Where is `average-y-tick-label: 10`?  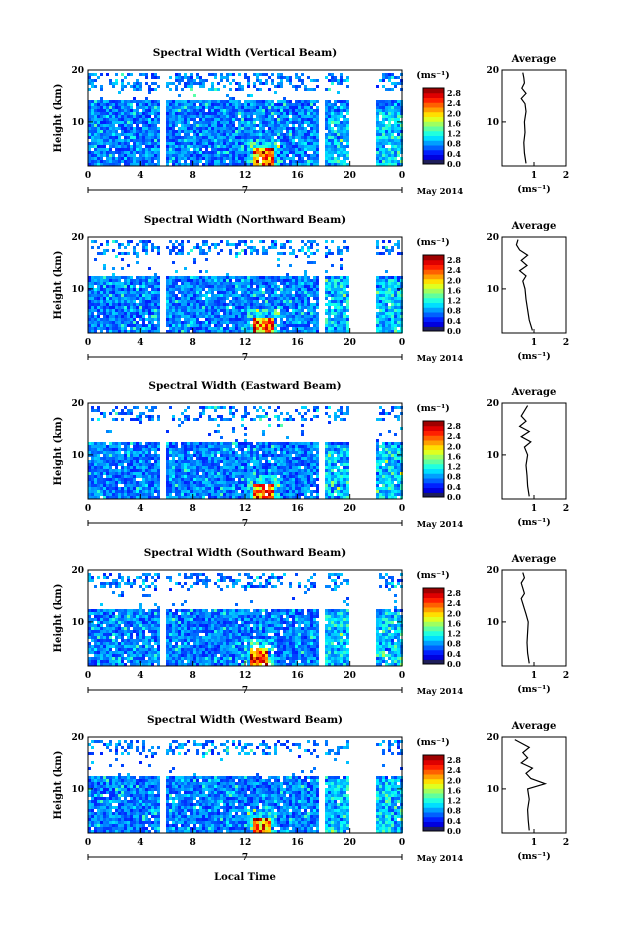 average-y-tick-label: 10 is located at coordinates (492, 123).